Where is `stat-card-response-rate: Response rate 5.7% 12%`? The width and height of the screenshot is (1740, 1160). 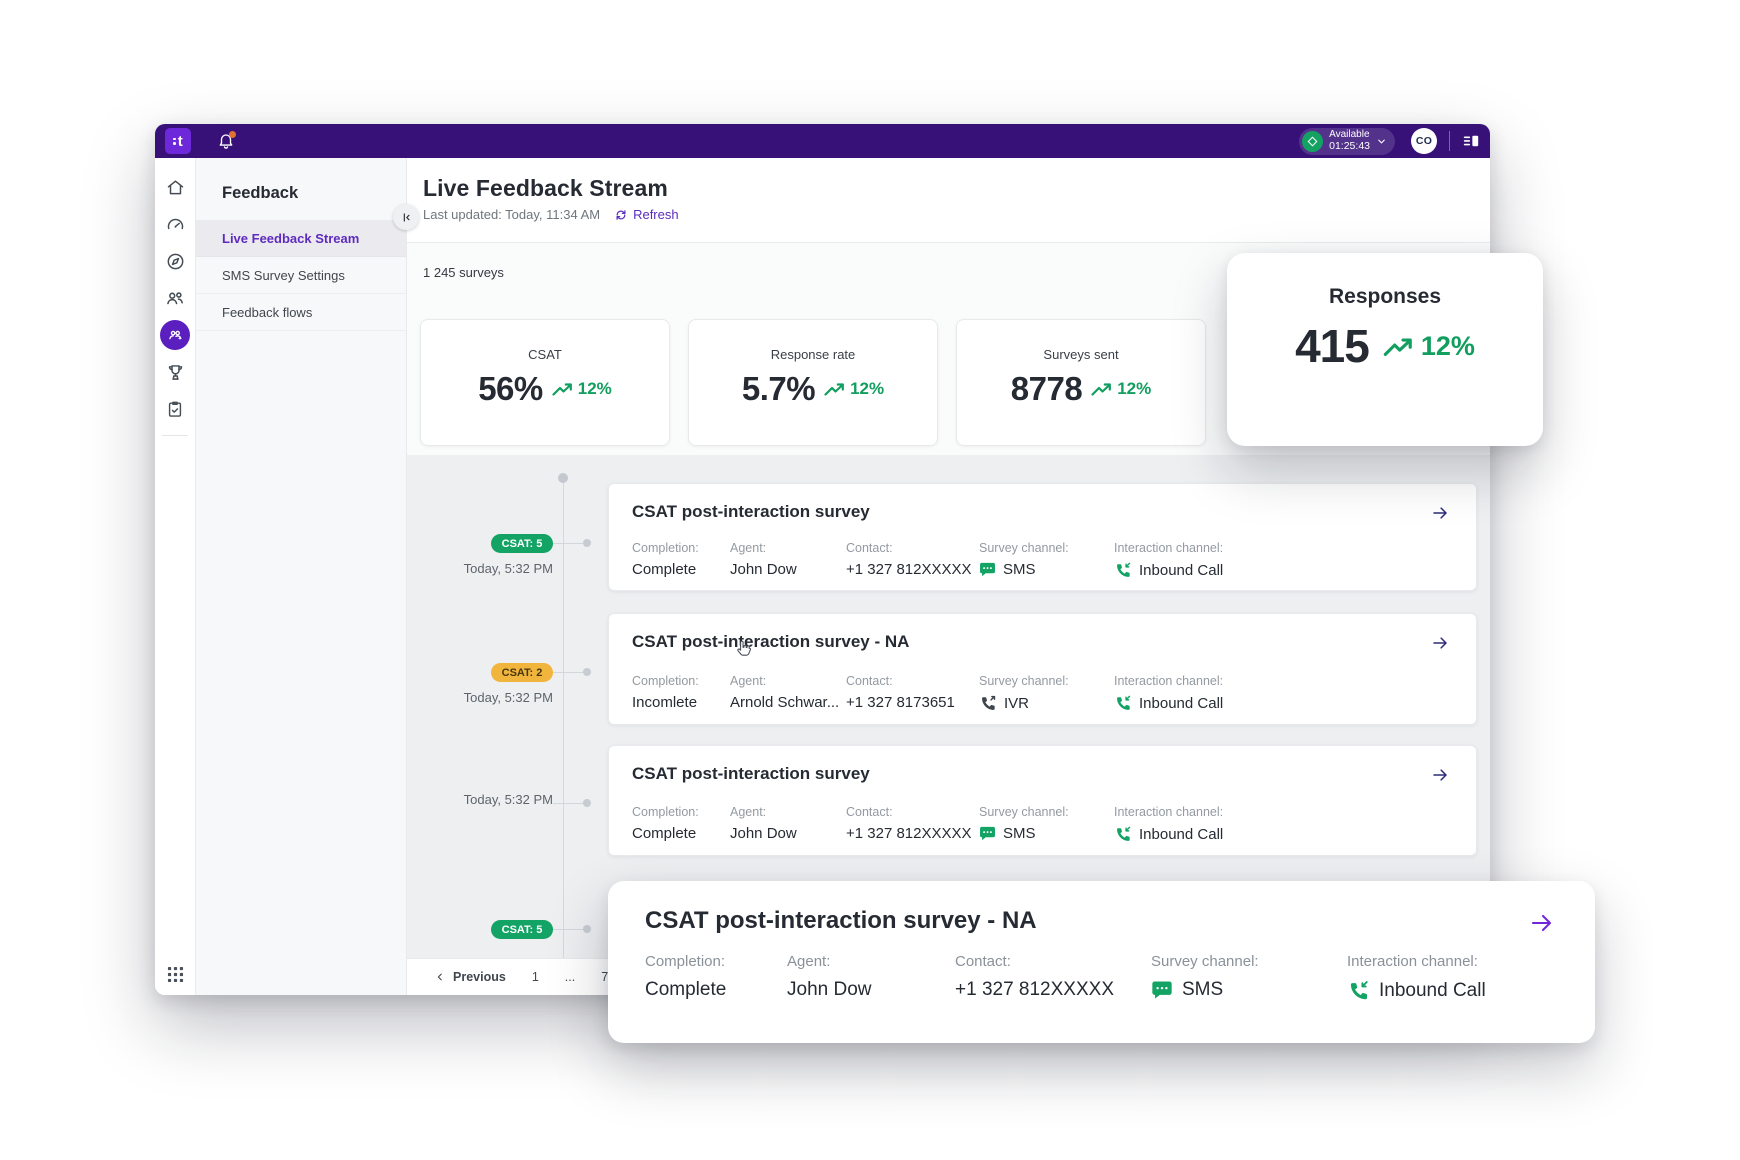 stat-card-response-rate: Response rate 5.7% 12% is located at coordinates (813, 382).